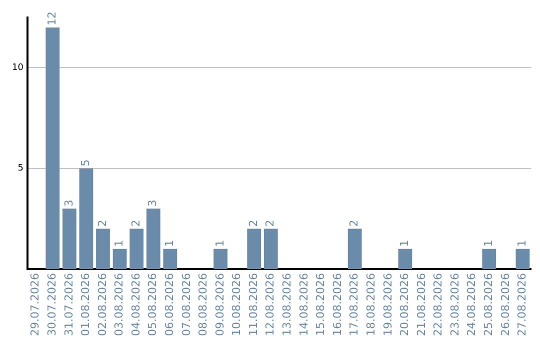 Image resolution: width=540 pixels, height=340 pixels. What do you see at coordinates (337, 304) in the screenshot?
I see `x-tick-label: 16.08.2026` at bounding box center [337, 304].